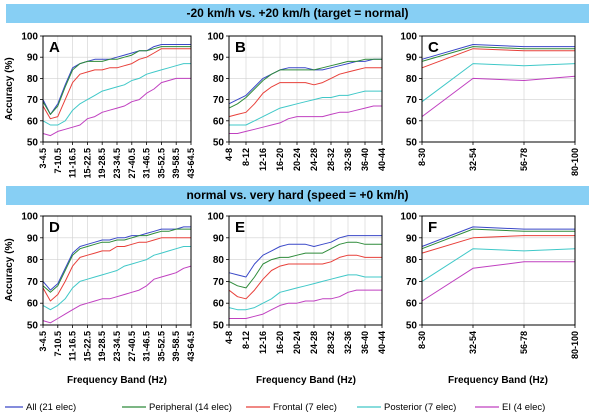 The image size is (595, 416). I want to click on panel-e-xtick-label: 40-44, so click(382, 342).